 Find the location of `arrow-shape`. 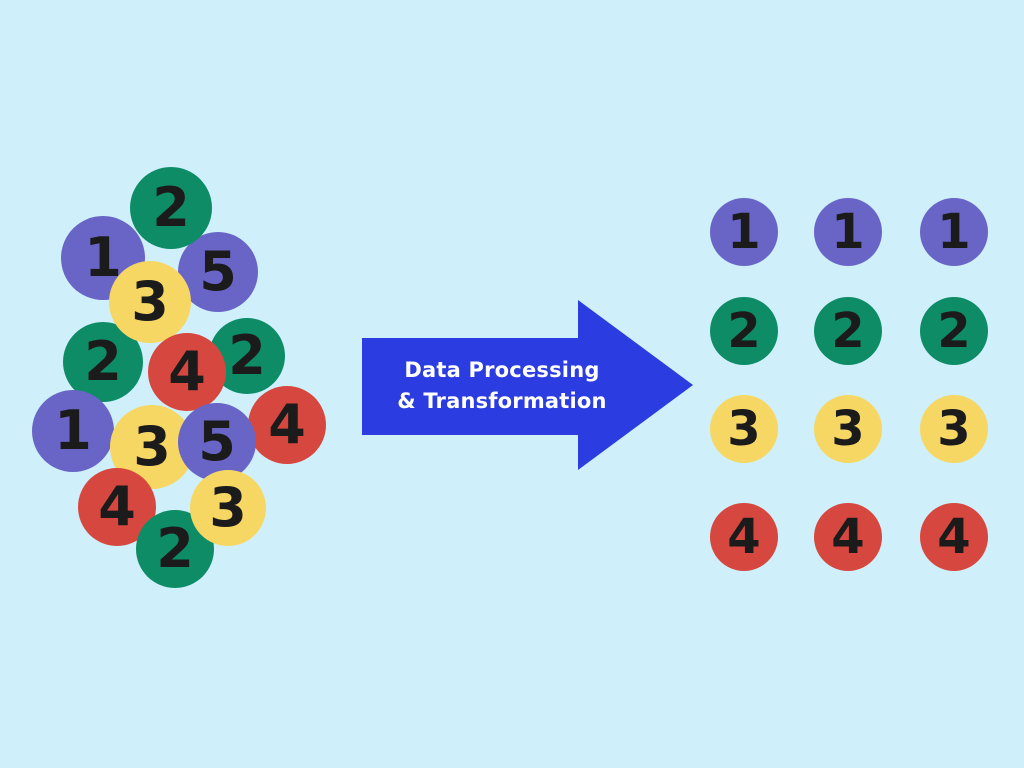

arrow-shape is located at coordinates (527, 385).